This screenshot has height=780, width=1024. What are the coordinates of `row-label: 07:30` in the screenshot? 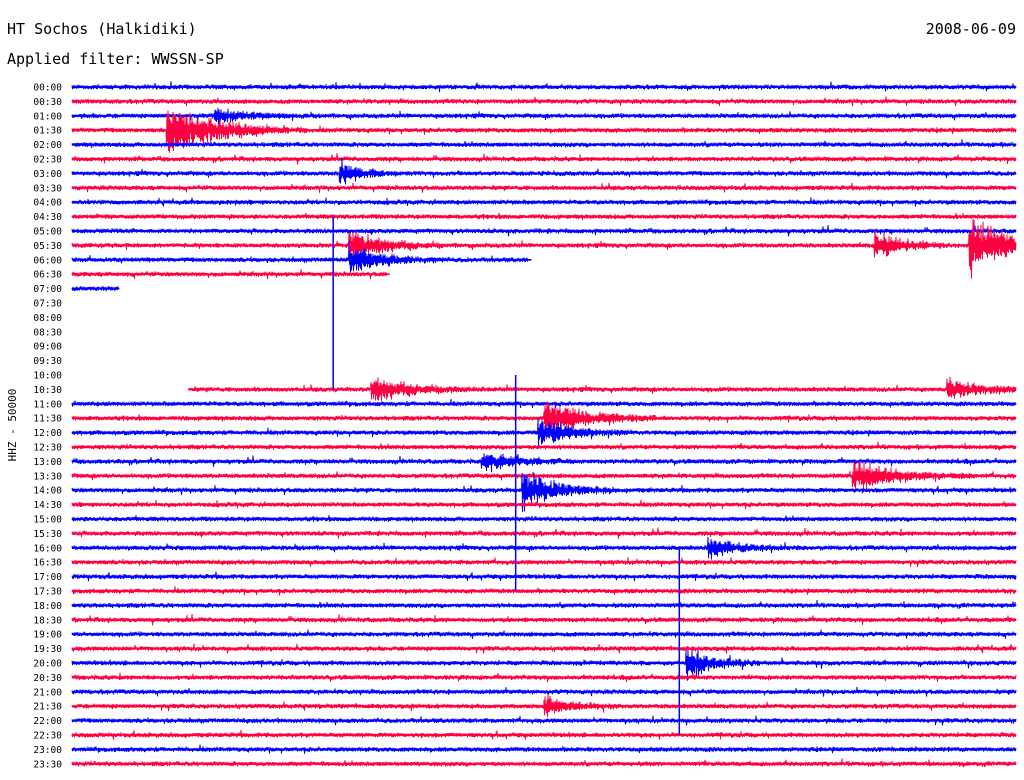 It's located at (47, 304).